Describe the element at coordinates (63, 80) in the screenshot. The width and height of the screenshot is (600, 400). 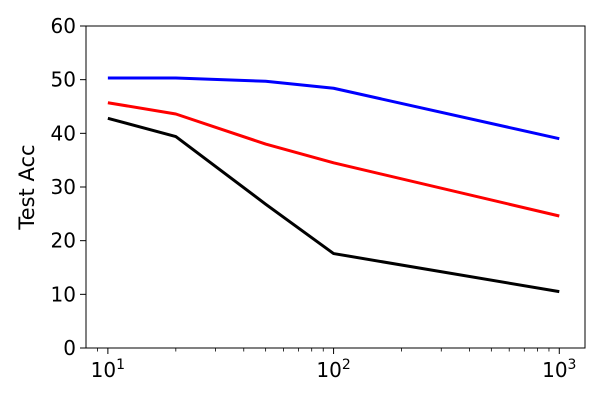
I see `y-tick-label: 50` at that location.